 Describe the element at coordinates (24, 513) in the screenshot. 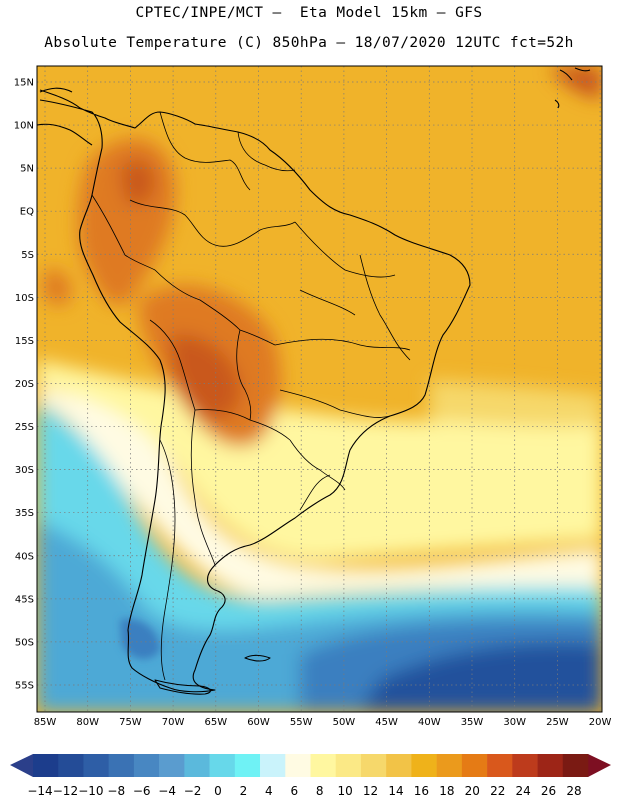

I see `lat-tick-label: 35S` at that location.